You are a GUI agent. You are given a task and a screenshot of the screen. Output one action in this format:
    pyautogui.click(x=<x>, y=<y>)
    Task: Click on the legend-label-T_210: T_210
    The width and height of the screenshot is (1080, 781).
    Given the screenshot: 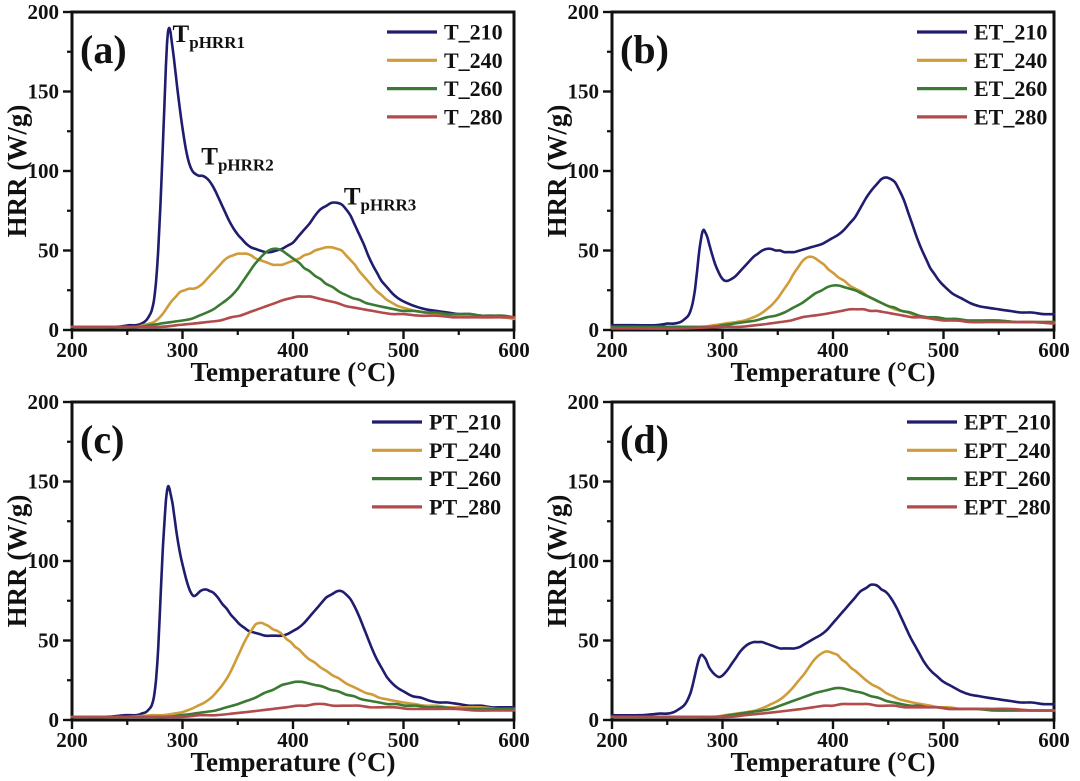 What is the action you would take?
    pyautogui.click(x=473, y=32)
    